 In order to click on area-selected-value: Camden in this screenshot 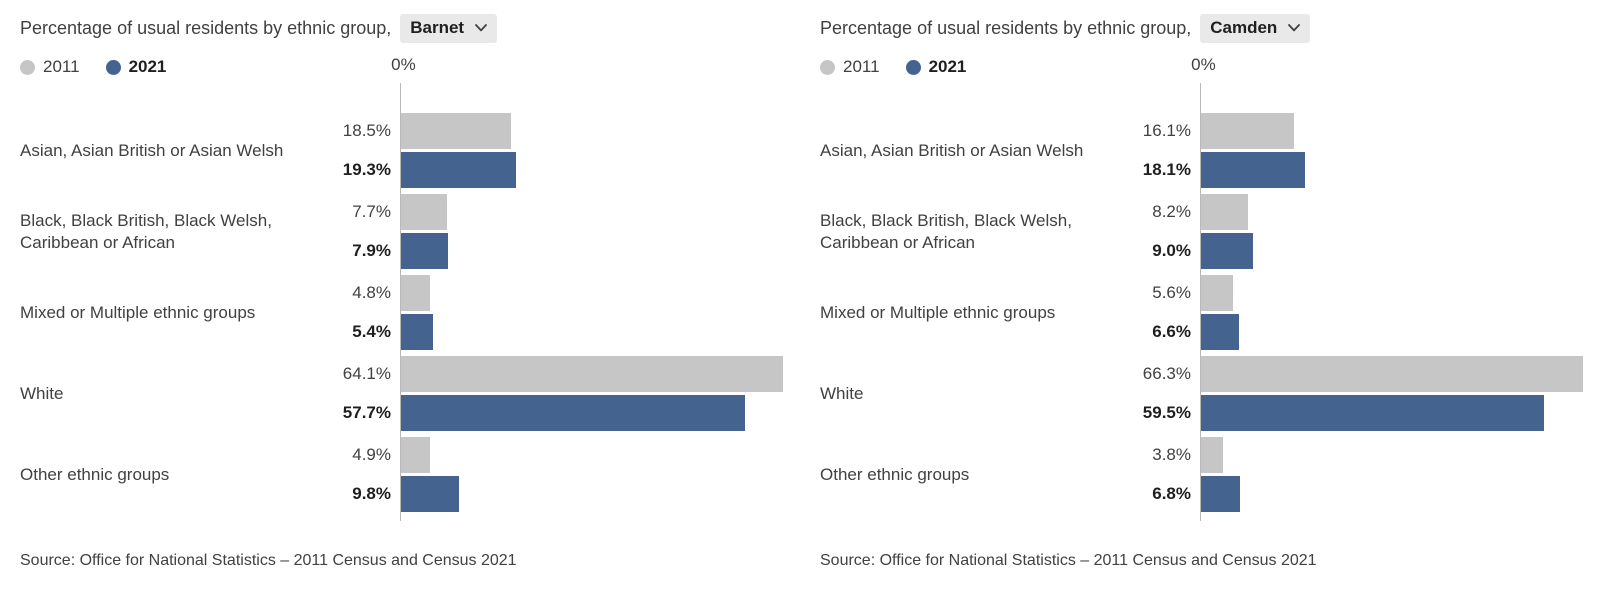, I will do `click(1244, 27)`.